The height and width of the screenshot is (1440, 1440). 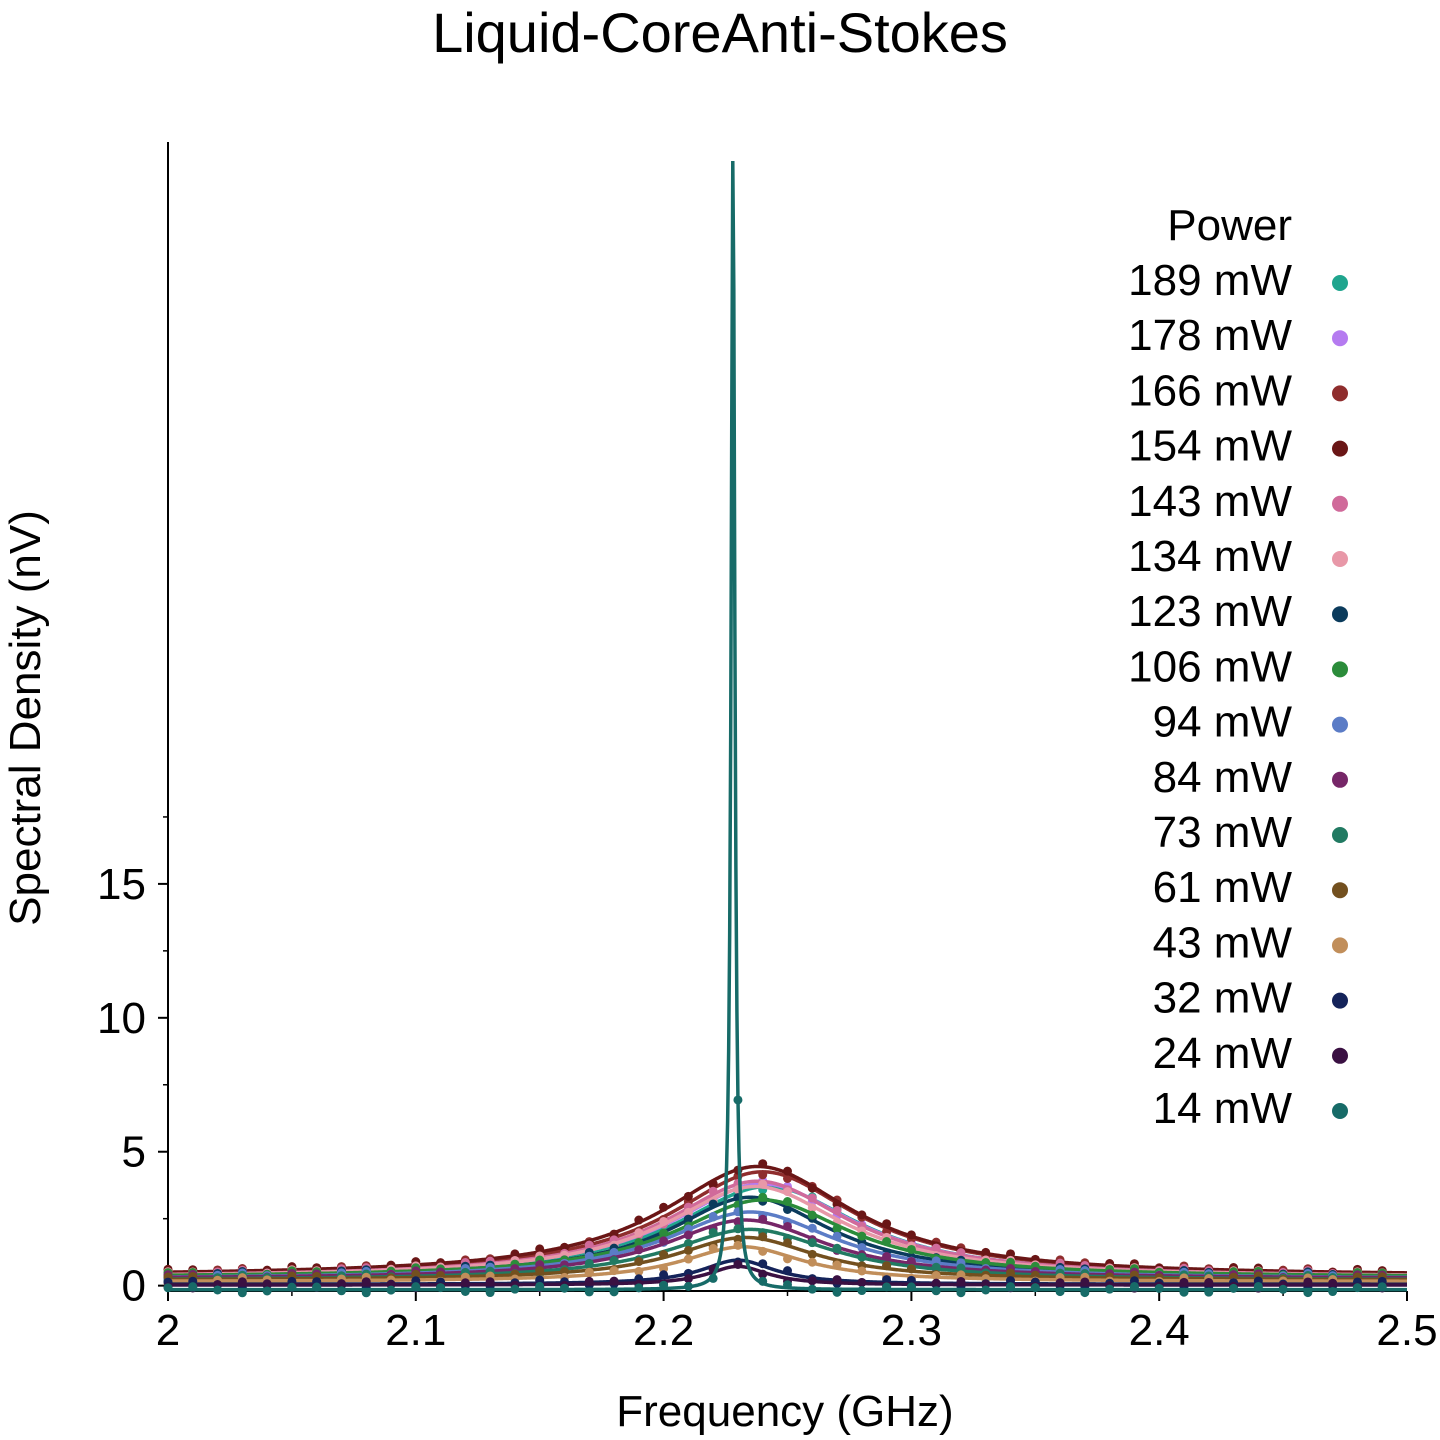 What do you see at coordinates (1210, 335) in the screenshot?
I see `legend-label: 178 mW` at bounding box center [1210, 335].